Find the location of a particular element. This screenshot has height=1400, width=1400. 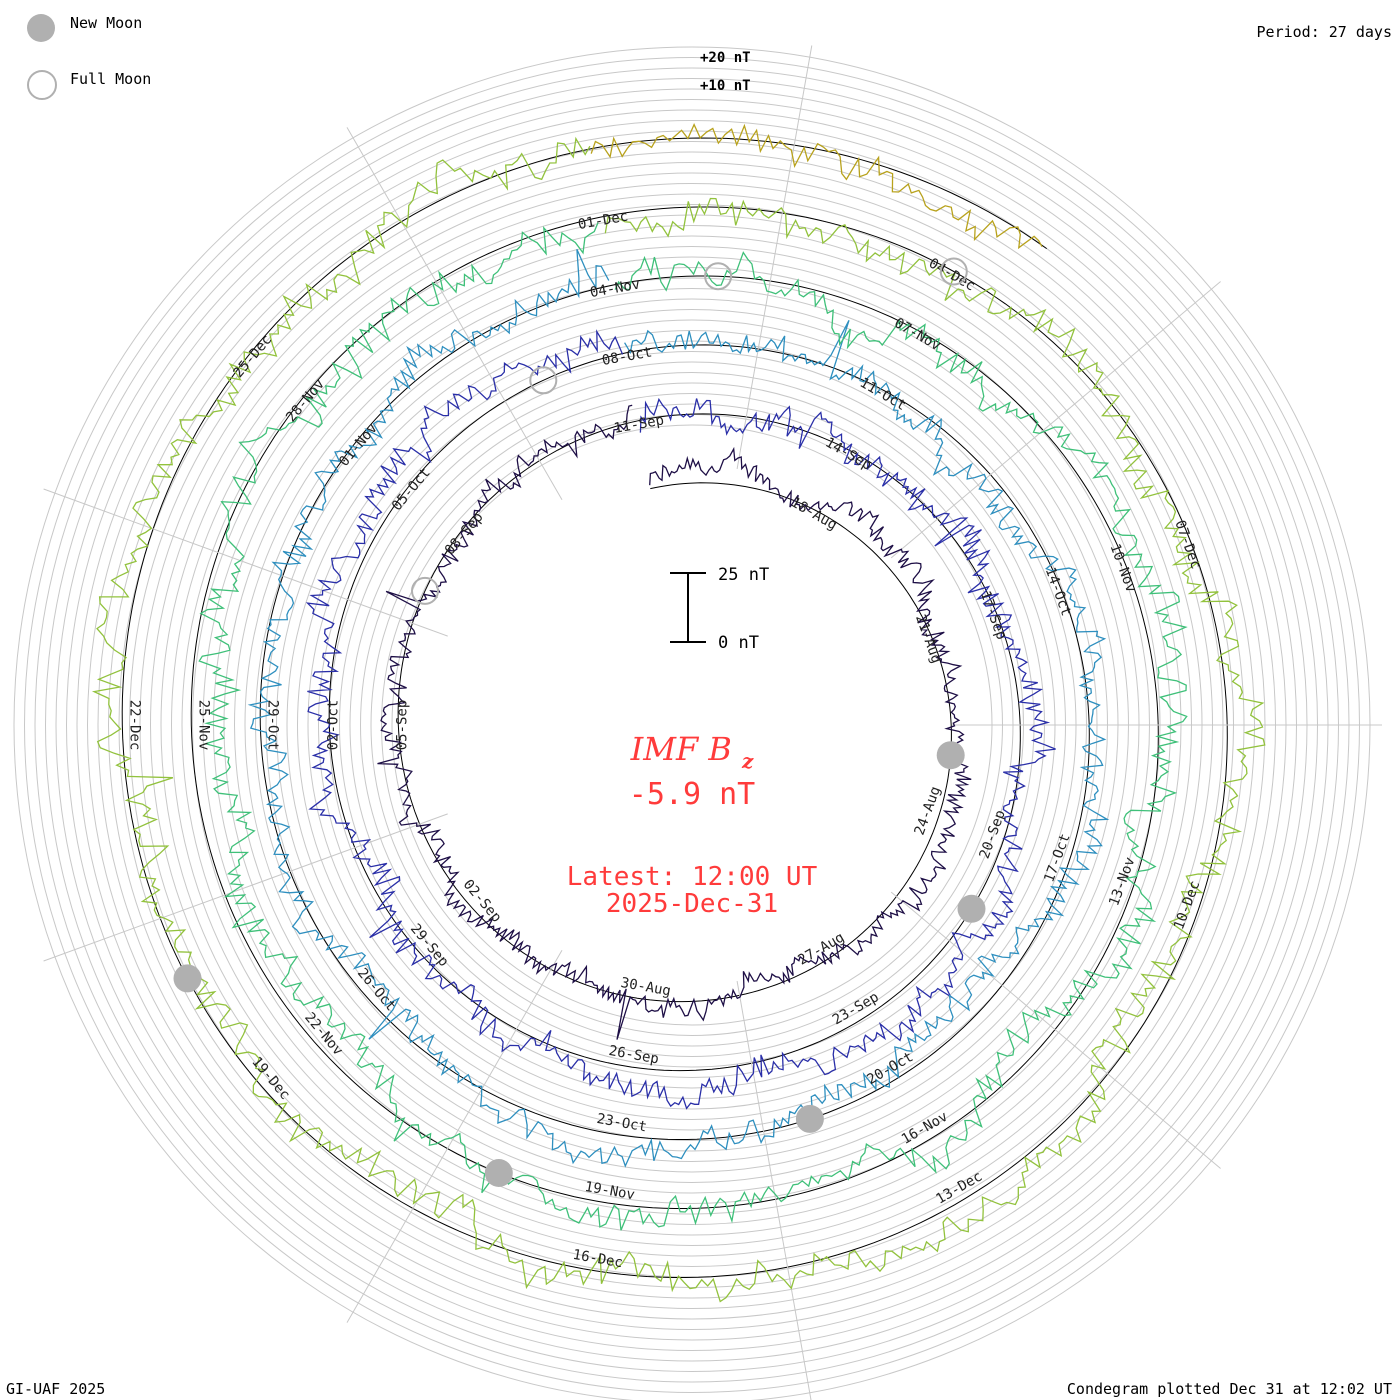

date-label: 11-Sep is located at coordinates (639, 424).